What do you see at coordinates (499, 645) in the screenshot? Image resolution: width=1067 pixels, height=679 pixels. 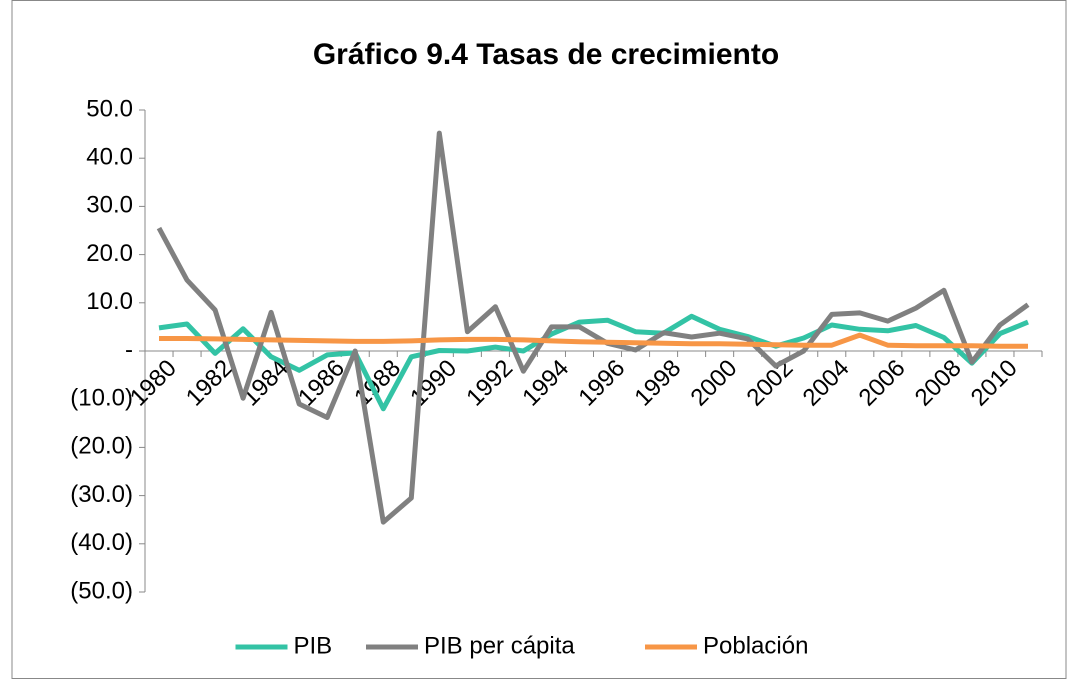 I see `legend-label: PIB per cápita` at bounding box center [499, 645].